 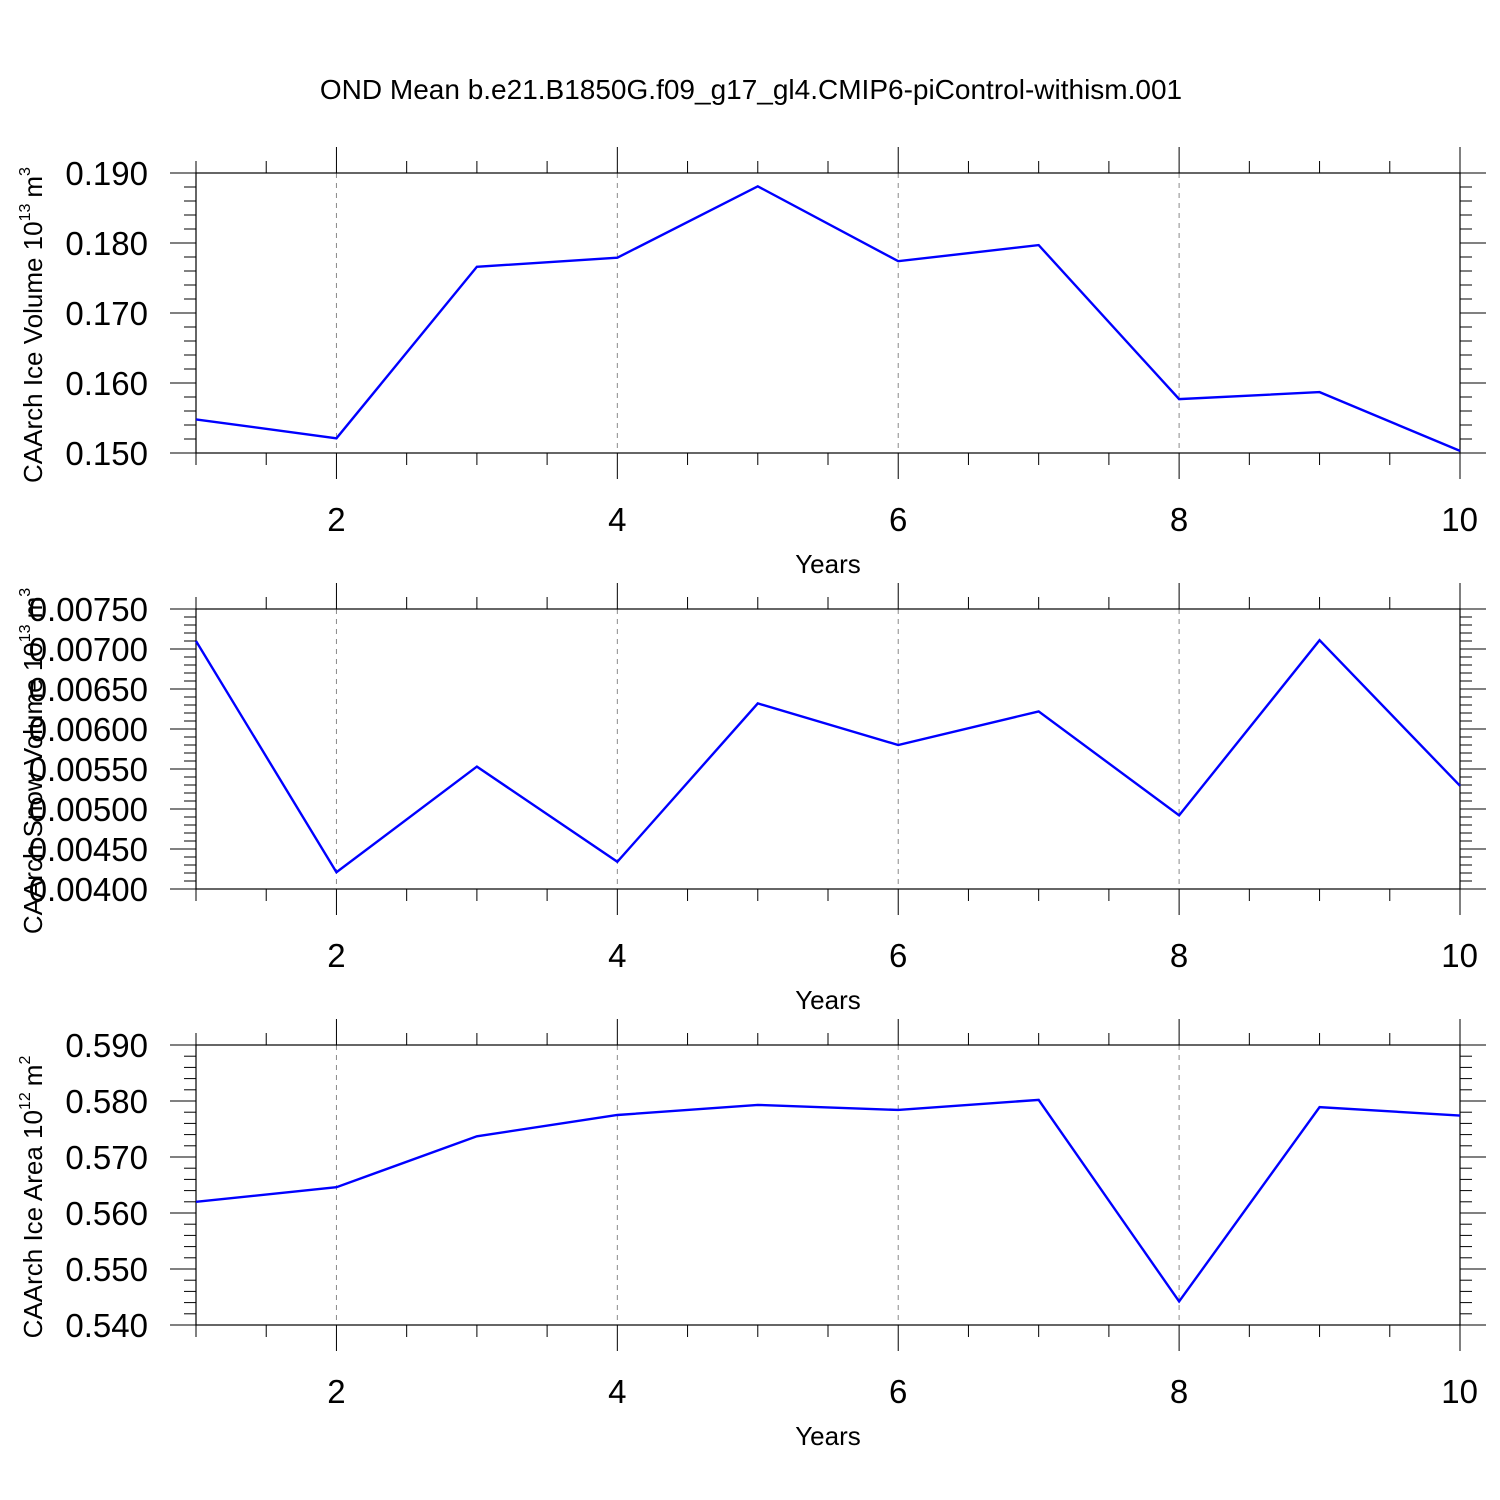 What do you see at coordinates (106, 313) in the screenshot?
I see `y-tick-label: 0.170` at bounding box center [106, 313].